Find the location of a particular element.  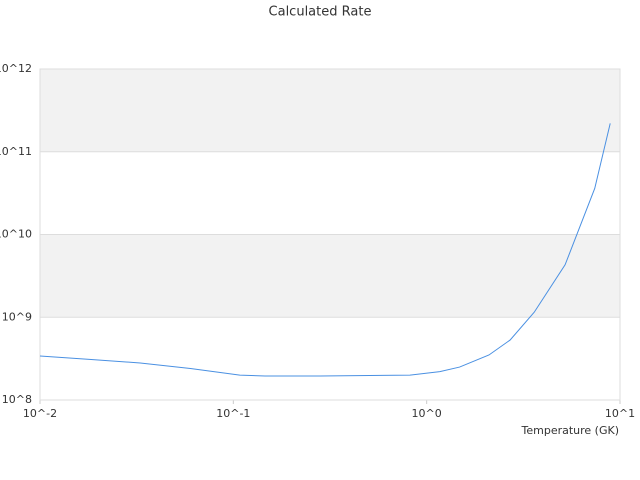

x-tick-label: 10^1 is located at coordinates (620, 413).